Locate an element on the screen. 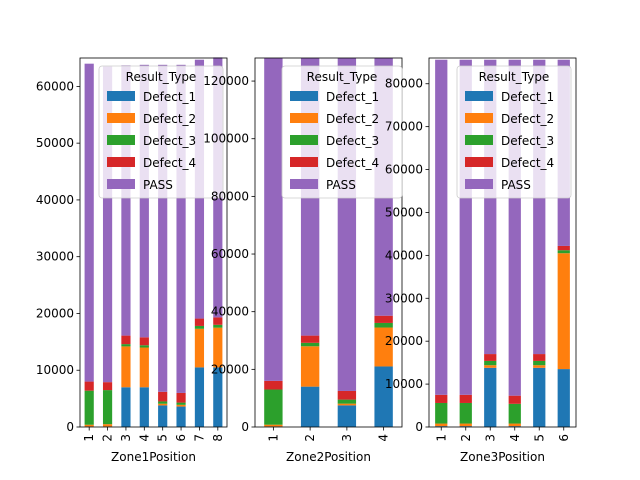 Image resolution: width=640 pixels, height=480 pixels. y-tick-label: 50000 is located at coordinates (404, 212).